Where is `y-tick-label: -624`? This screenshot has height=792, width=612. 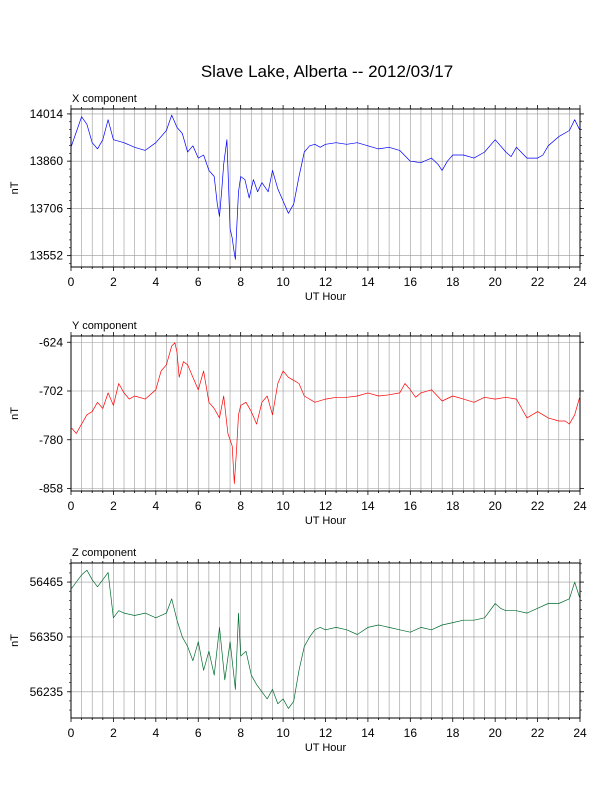
y-tick-label: -624 is located at coordinates (51, 342).